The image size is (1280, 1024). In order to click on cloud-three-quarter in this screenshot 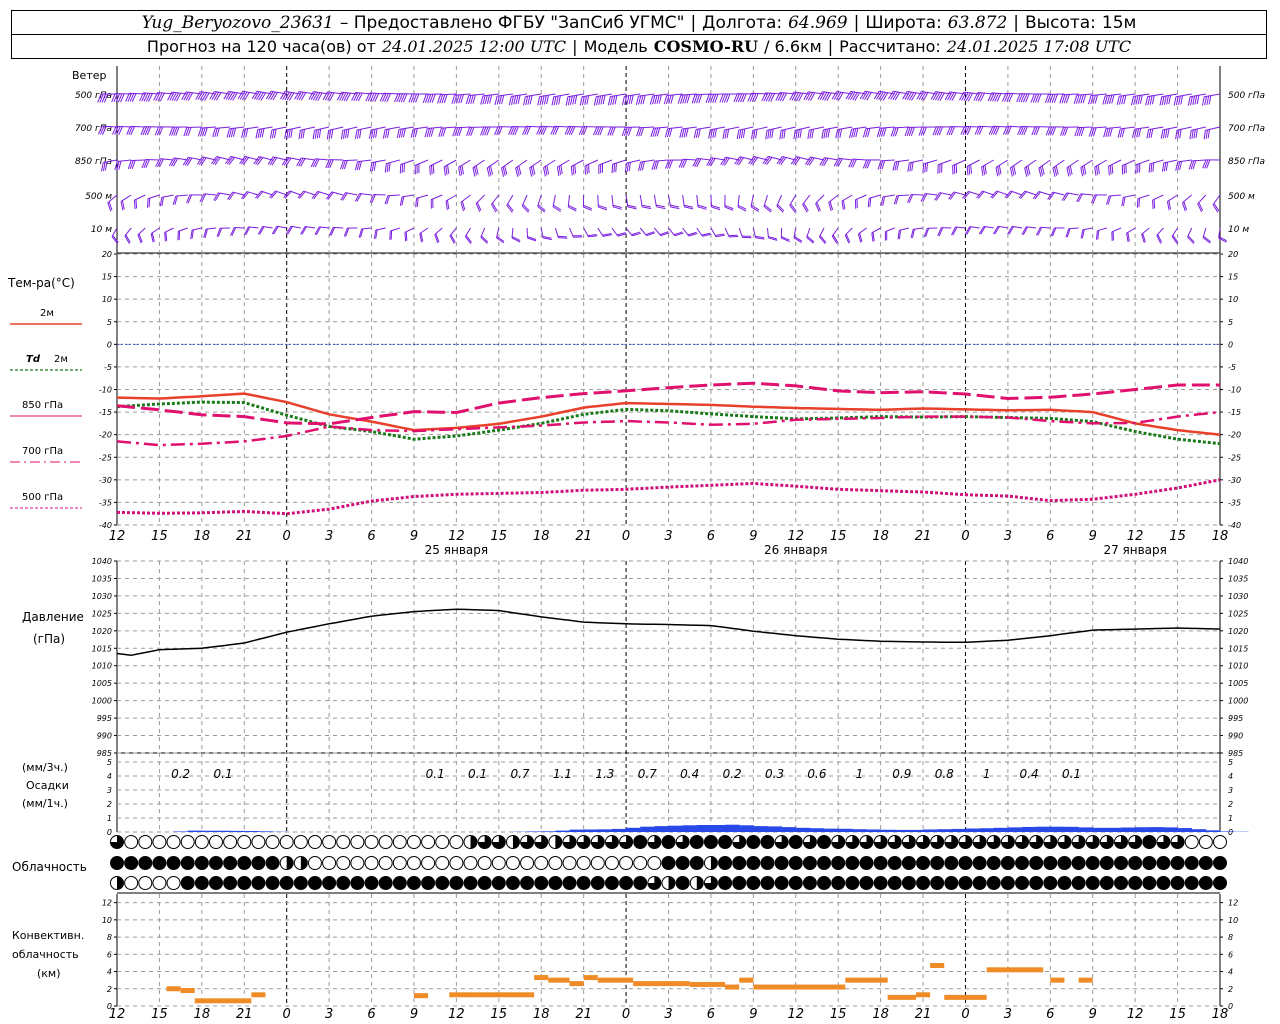, I will do `click(782, 842)`.